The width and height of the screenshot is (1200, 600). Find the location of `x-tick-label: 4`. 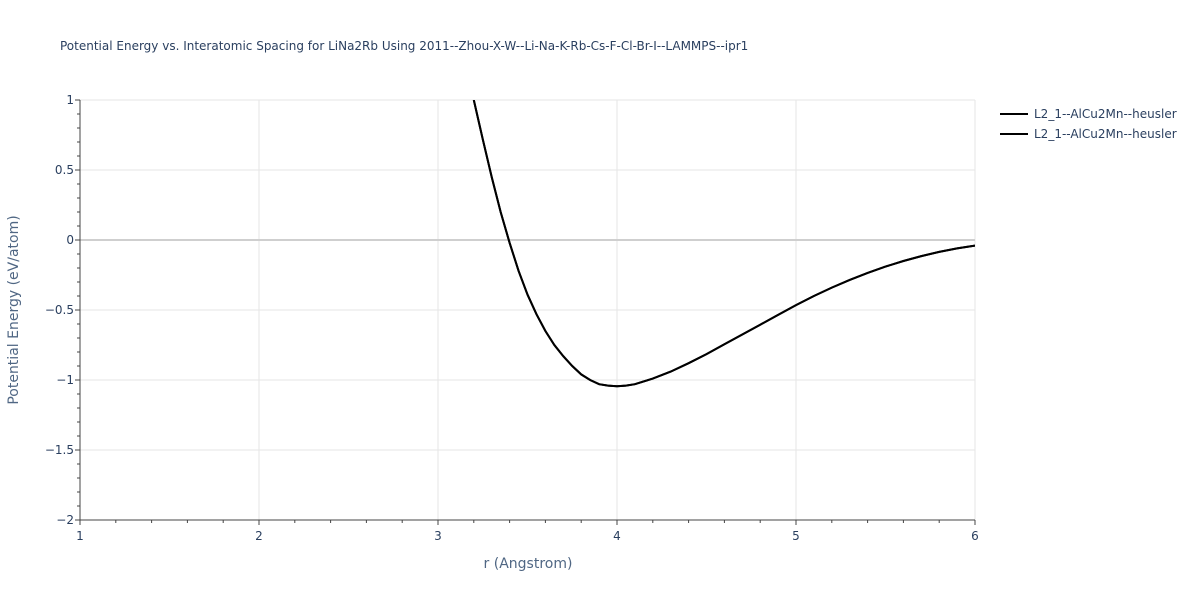

x-tick-label: 4 is located at coordinates (617, 536).